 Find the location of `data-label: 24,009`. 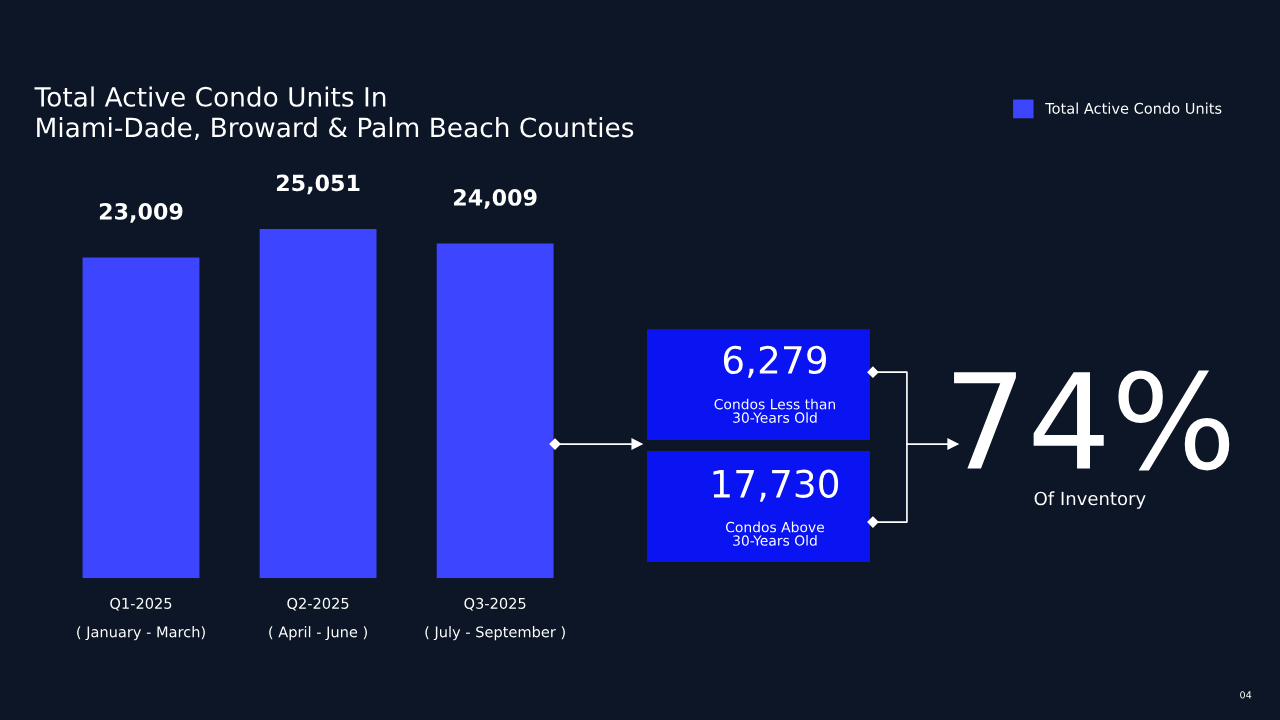

data-label: 24,009 is located at coordinates (495, 199).